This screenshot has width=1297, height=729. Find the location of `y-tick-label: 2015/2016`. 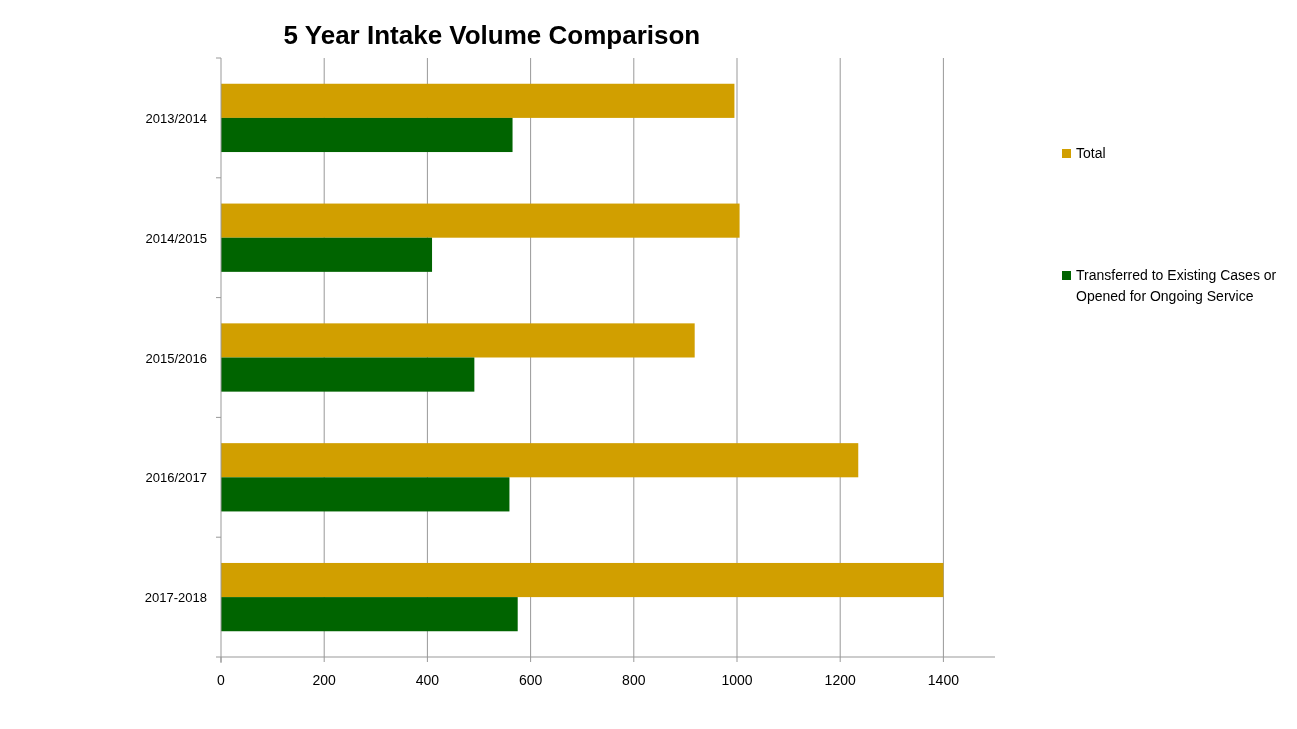

y-tick-label: 2015/2016 is located at coordinates (176, 358).